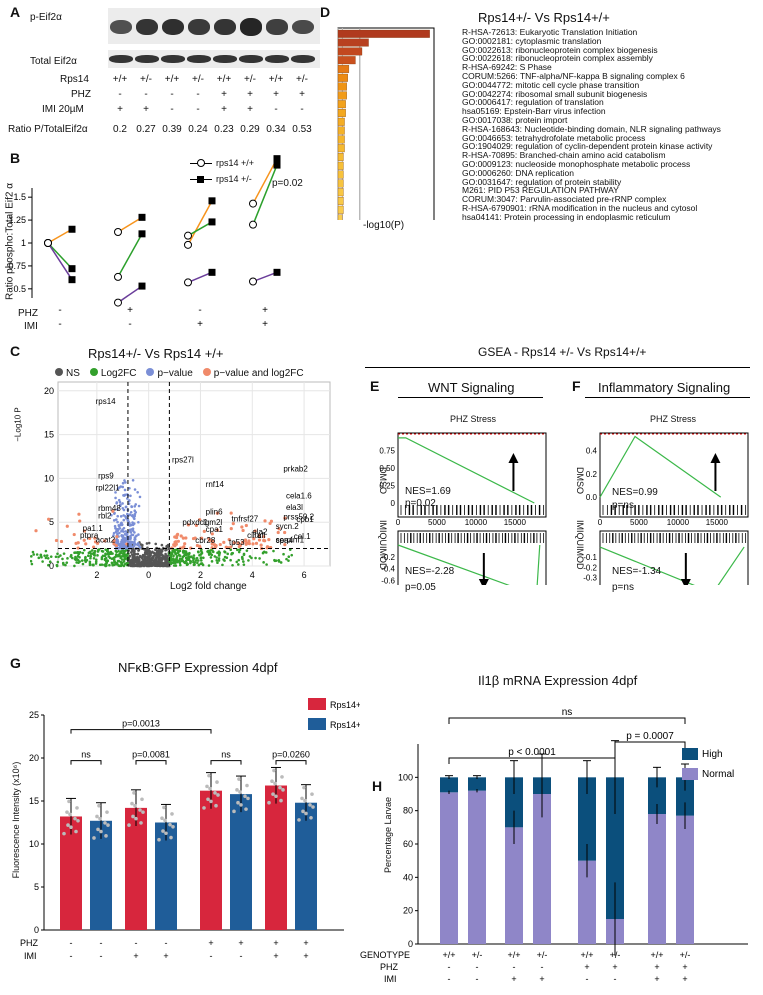 Image resolution: width=763 pixels, height=995 pixels. I want to click on il1b-title: Il1β mRNA Expression 4dpf, so click(558, 680).